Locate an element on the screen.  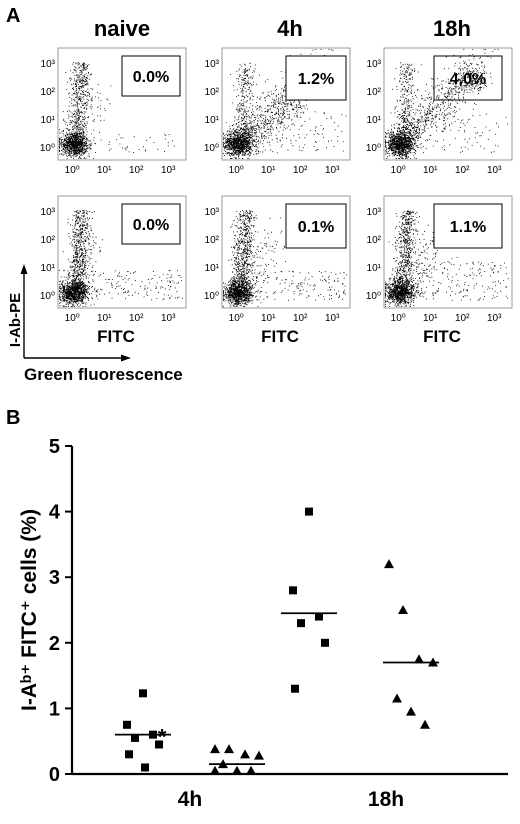
flow-plot-r1-c0: 0.0% 10⁰ 10⁰ 10¹ 10¹ 10² 10² 10³ 10³ FITC is located at coordinates (113, 270).